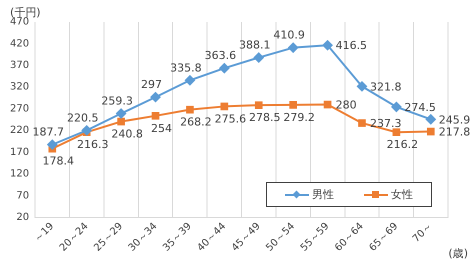 The width and height of the screenshot is (474, 265). I want to click on x-tick-label: 65～69, so click(383, 237).